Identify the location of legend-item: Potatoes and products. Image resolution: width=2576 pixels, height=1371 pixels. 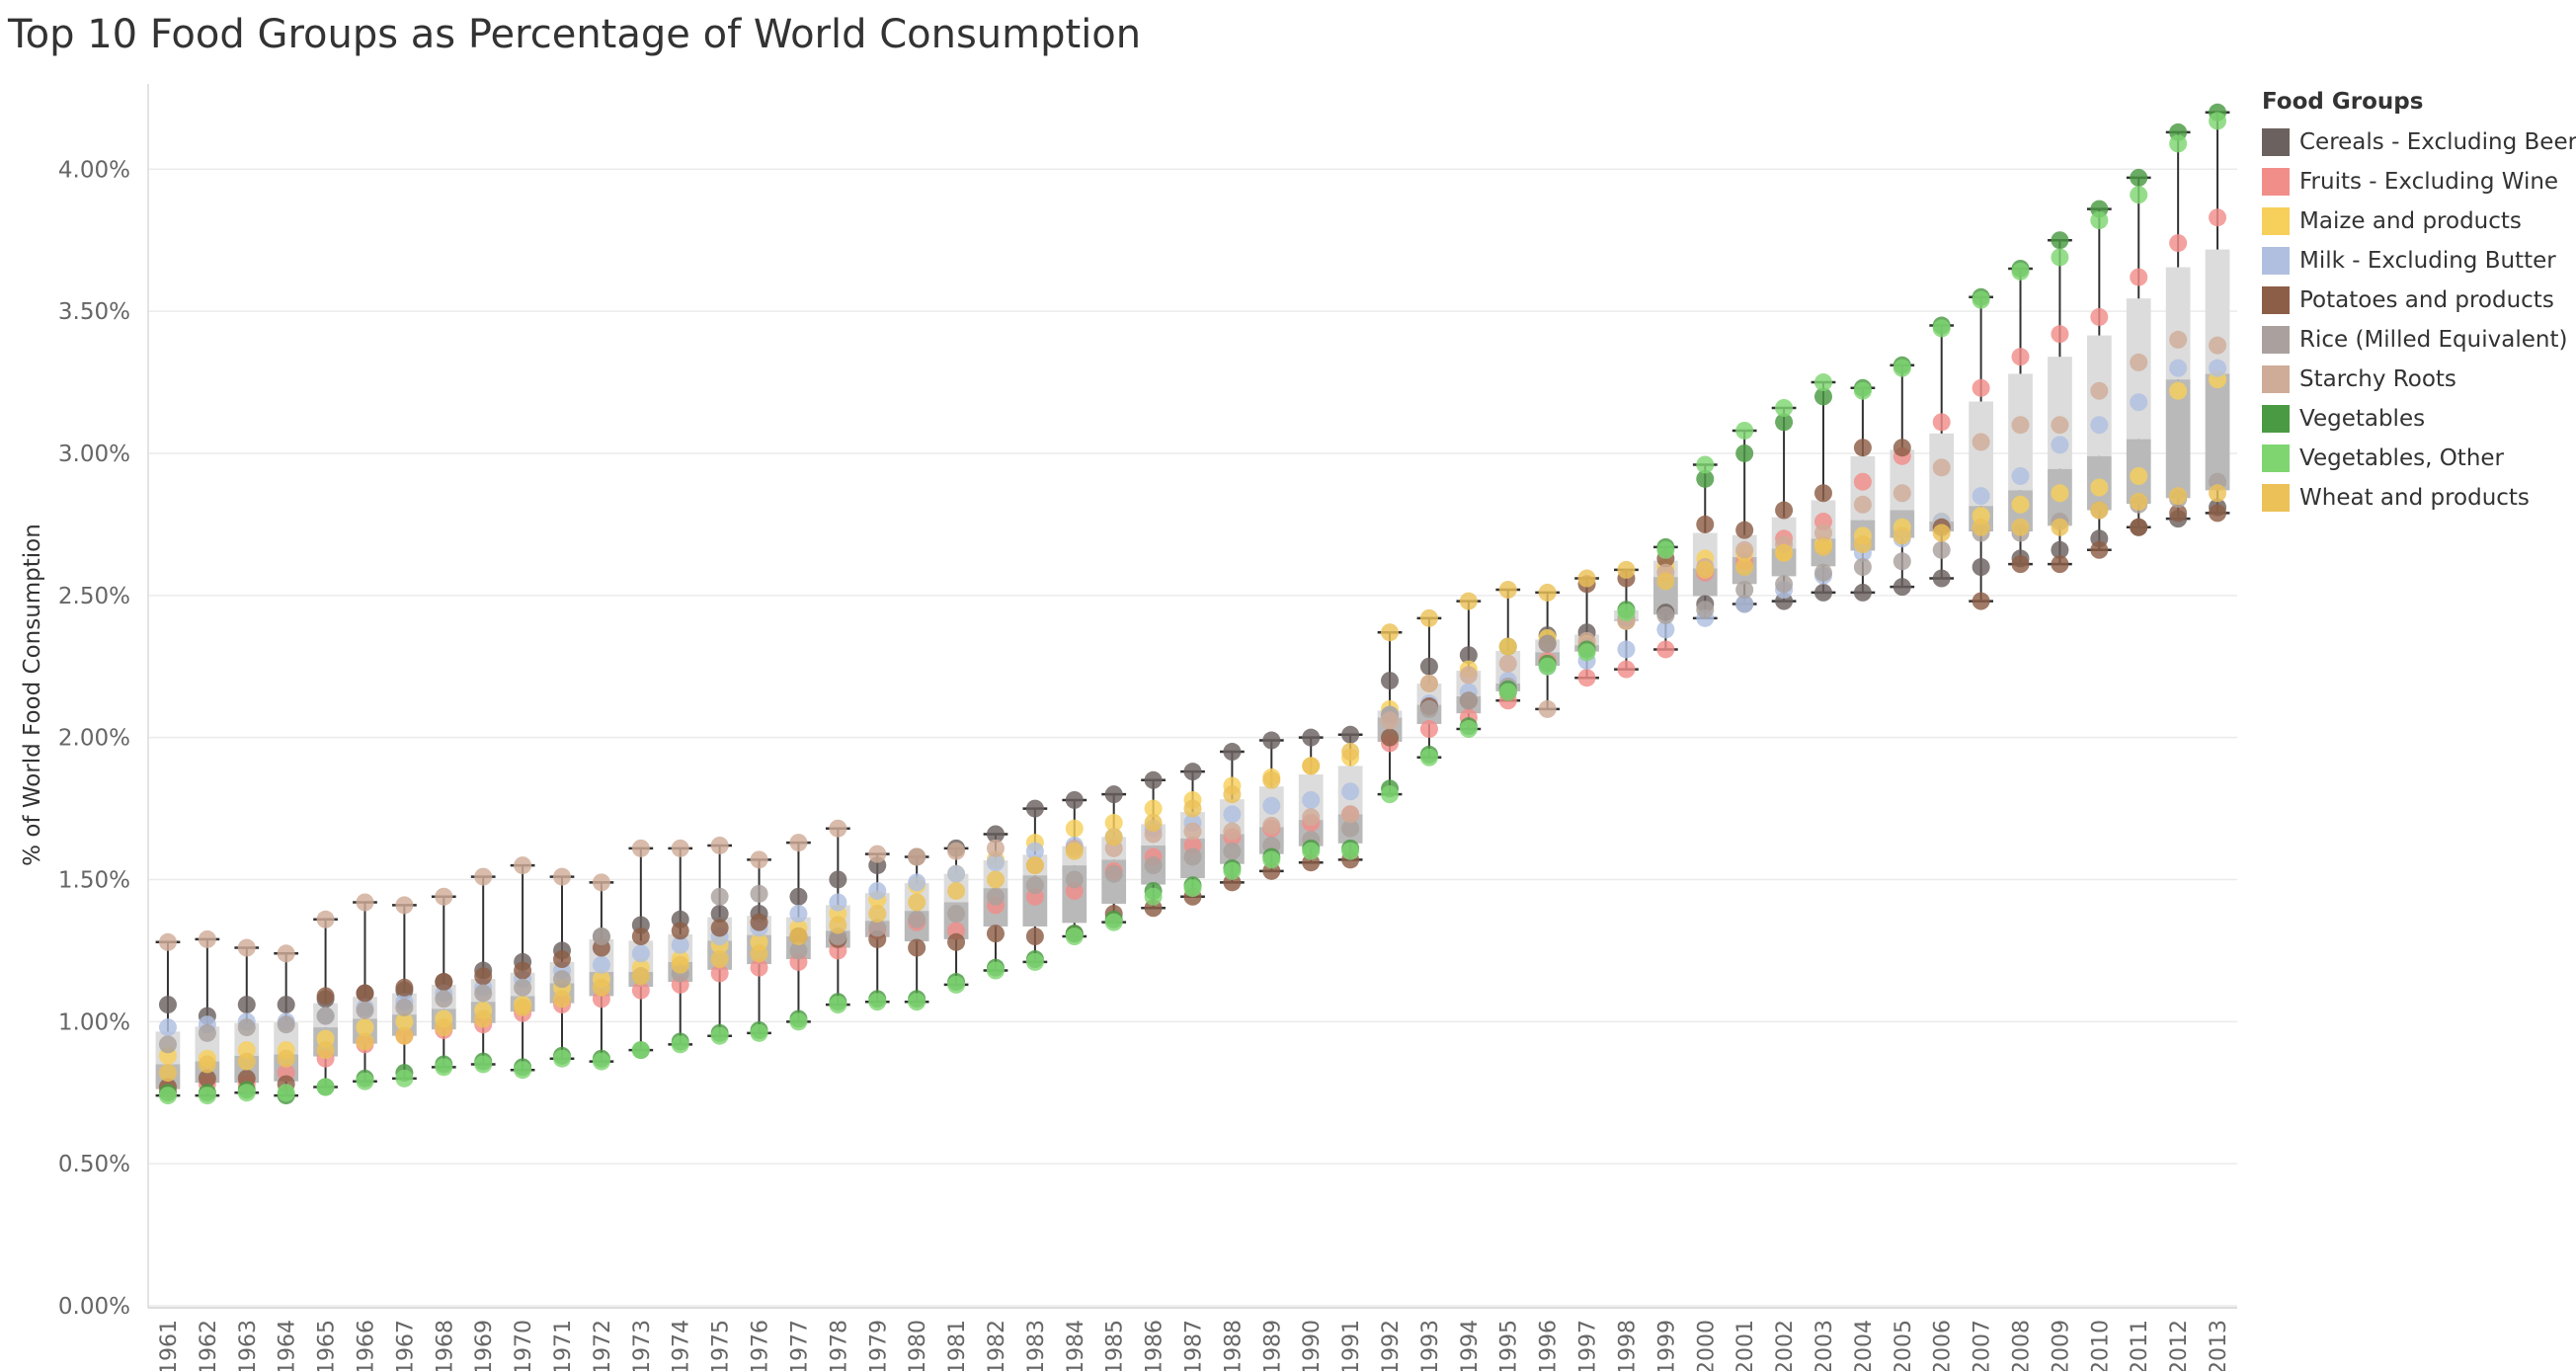
(2418, 300).